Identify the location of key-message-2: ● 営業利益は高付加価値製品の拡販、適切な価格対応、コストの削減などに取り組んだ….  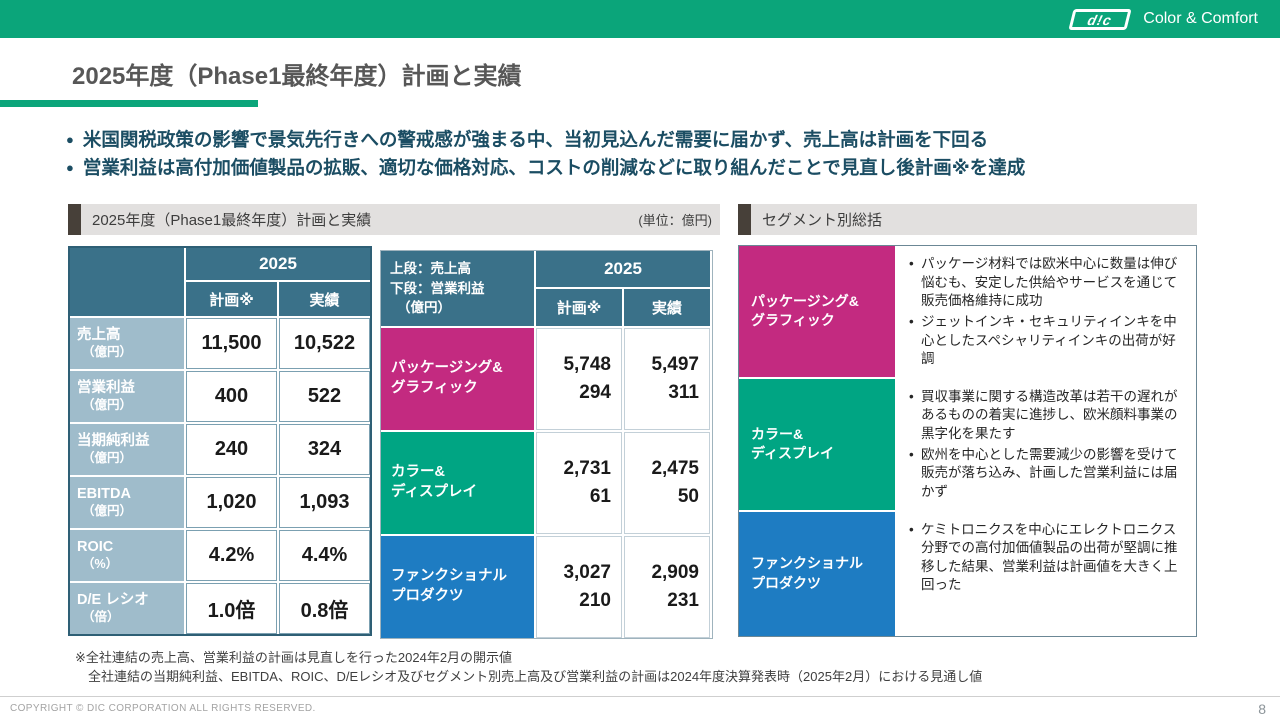
(646, 168).